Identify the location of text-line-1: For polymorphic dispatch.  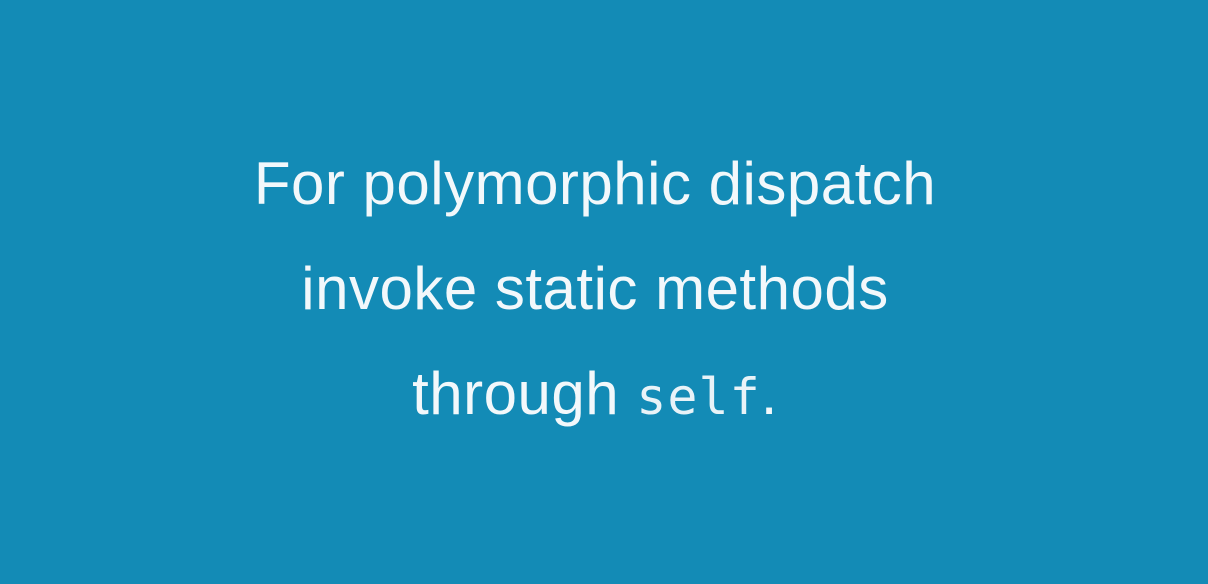
(595, 183).